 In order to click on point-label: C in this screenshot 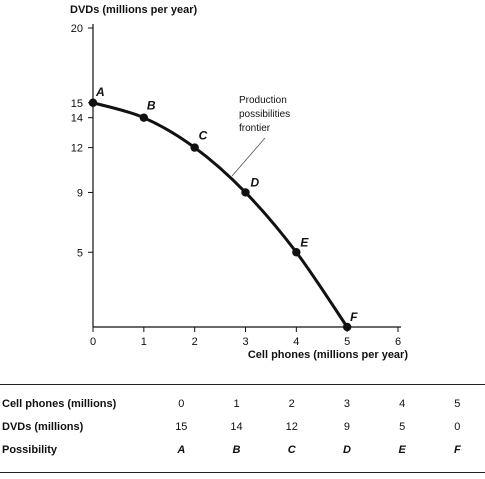, I will do `click(203, 136)`.